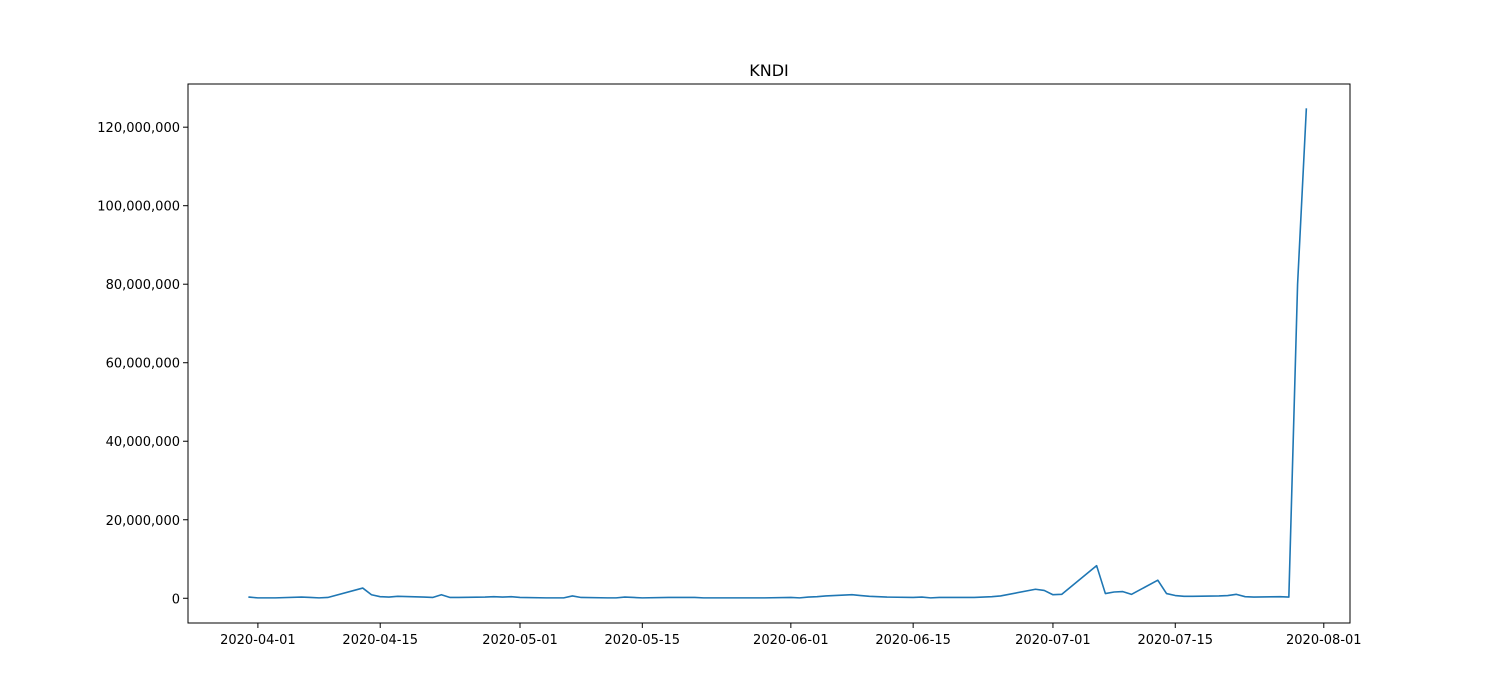  I want to click on y-tick-label: 0, so click(176, 599).